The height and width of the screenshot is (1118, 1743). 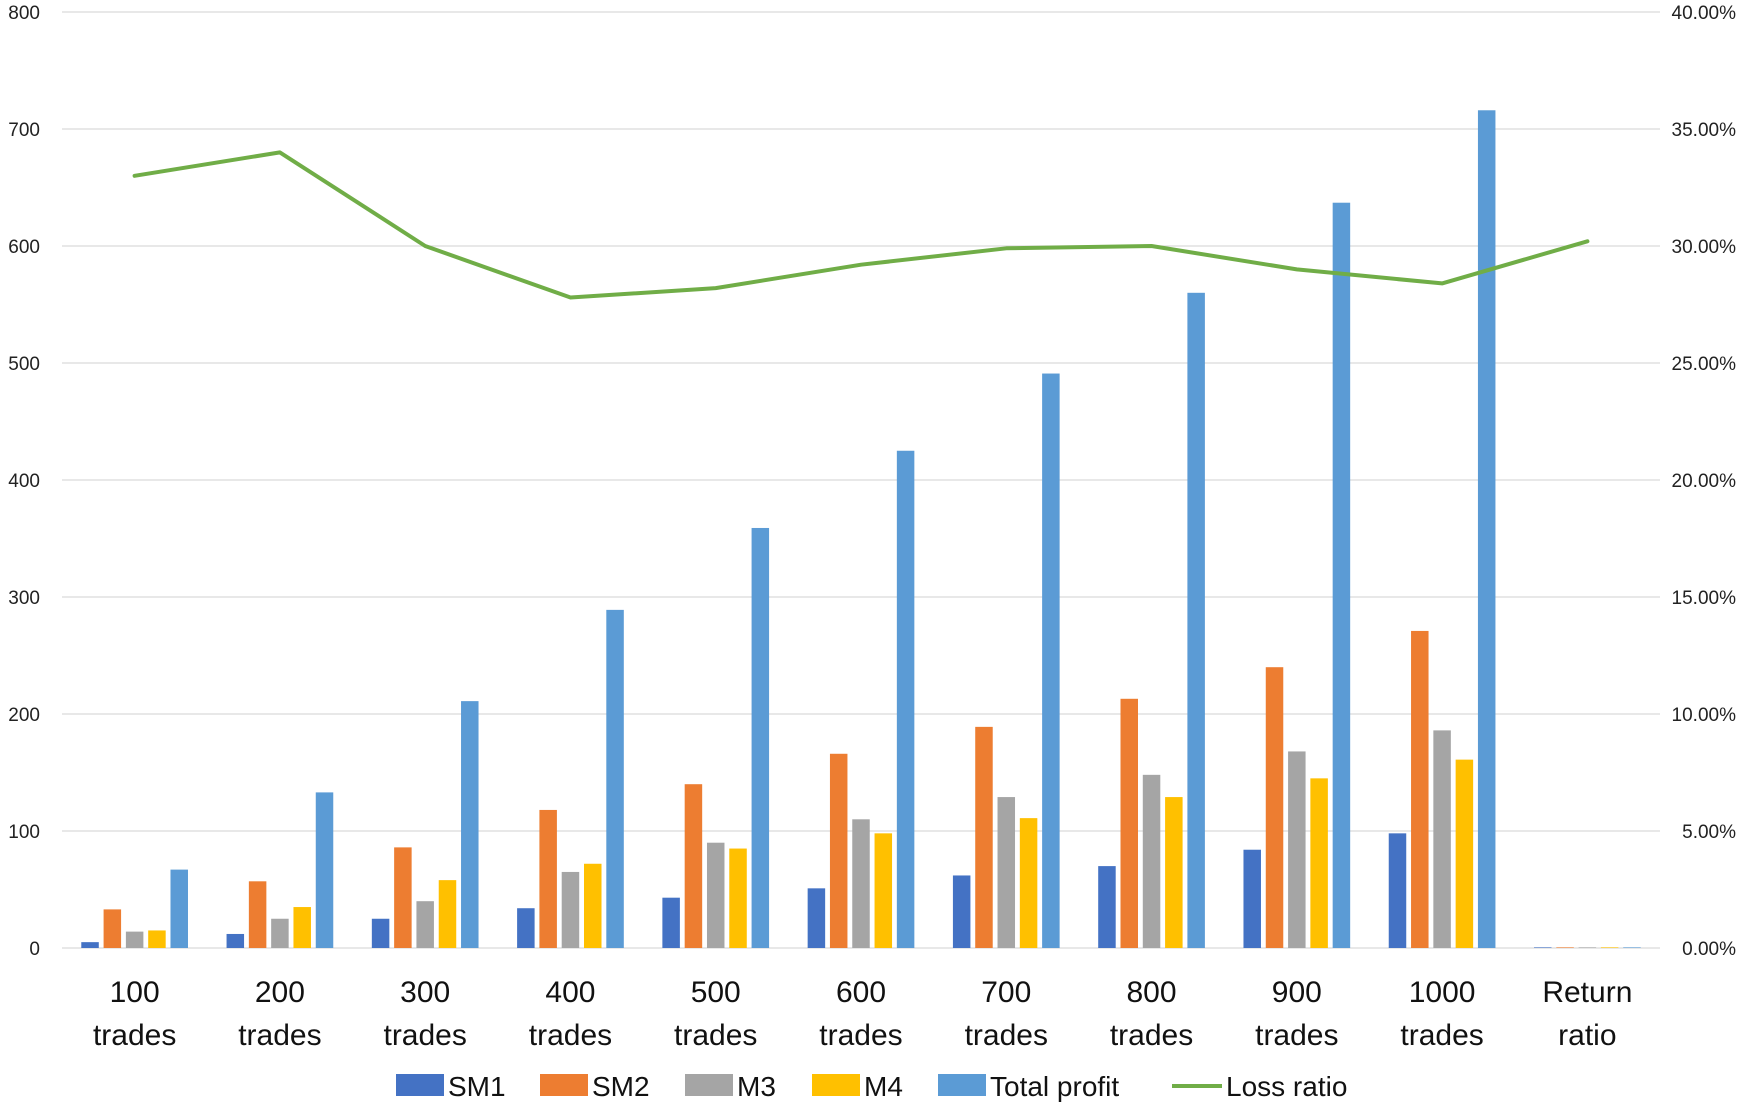 What do you see at coordinates (1297, 992) in the screenshot?
I see `category-label-line1: 900` at bounding box center [1297, 992].